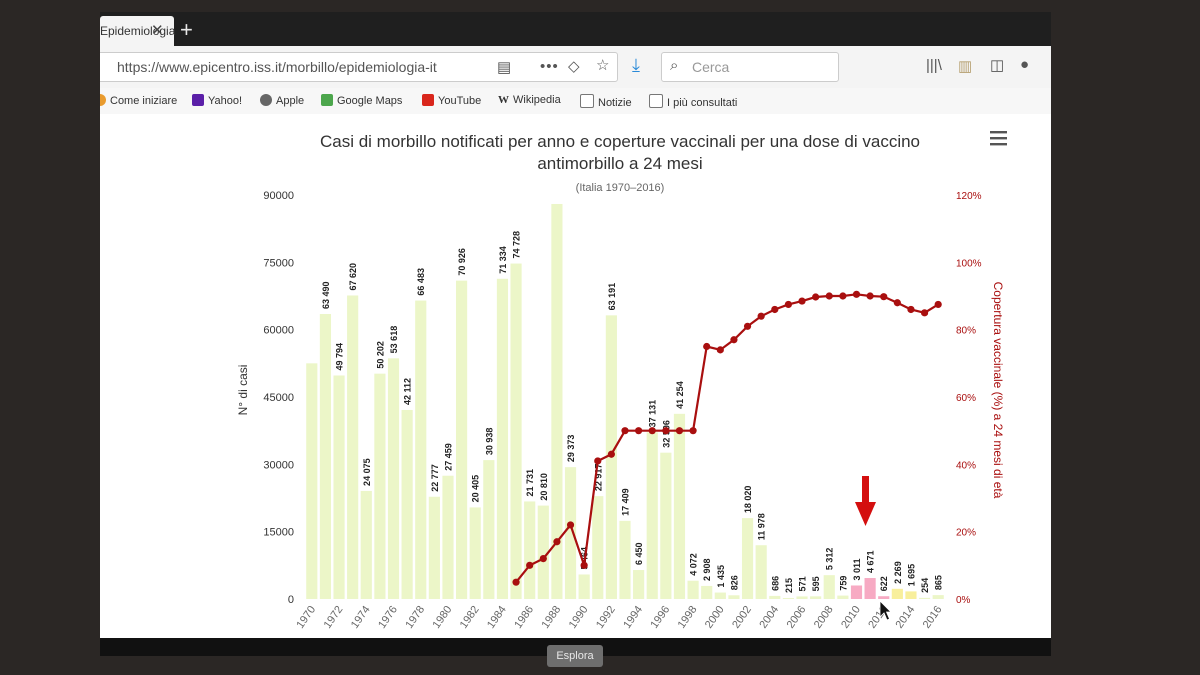 The height and width of the screenshot is (675, 1200). Describe the element at coordinates (998, 138) in the screenshot. I see `chart-menu-icon` at that location.